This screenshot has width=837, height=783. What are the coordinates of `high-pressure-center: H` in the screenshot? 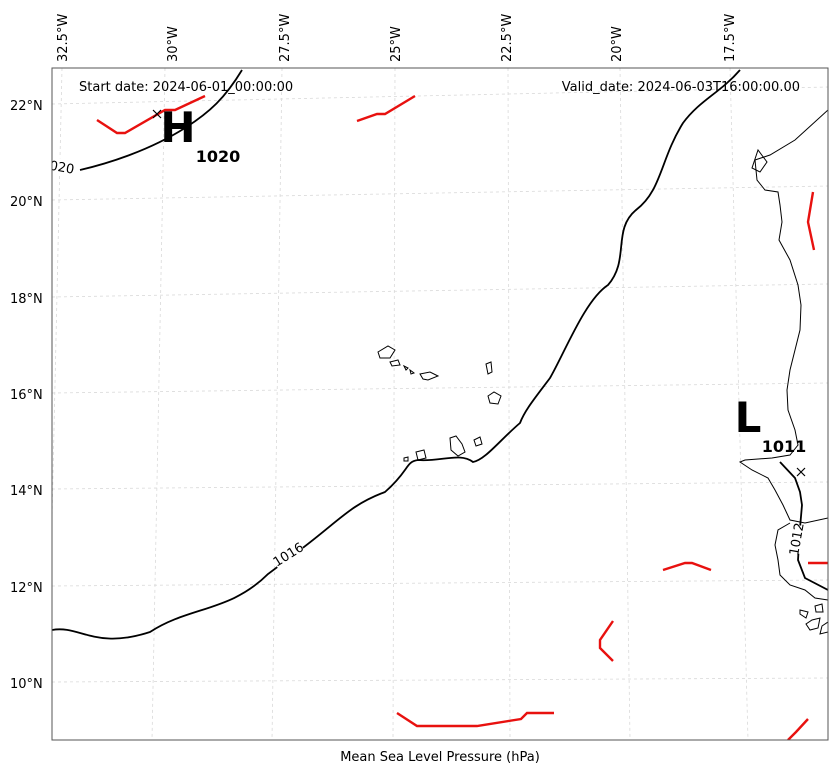 It's located at (177, 127).